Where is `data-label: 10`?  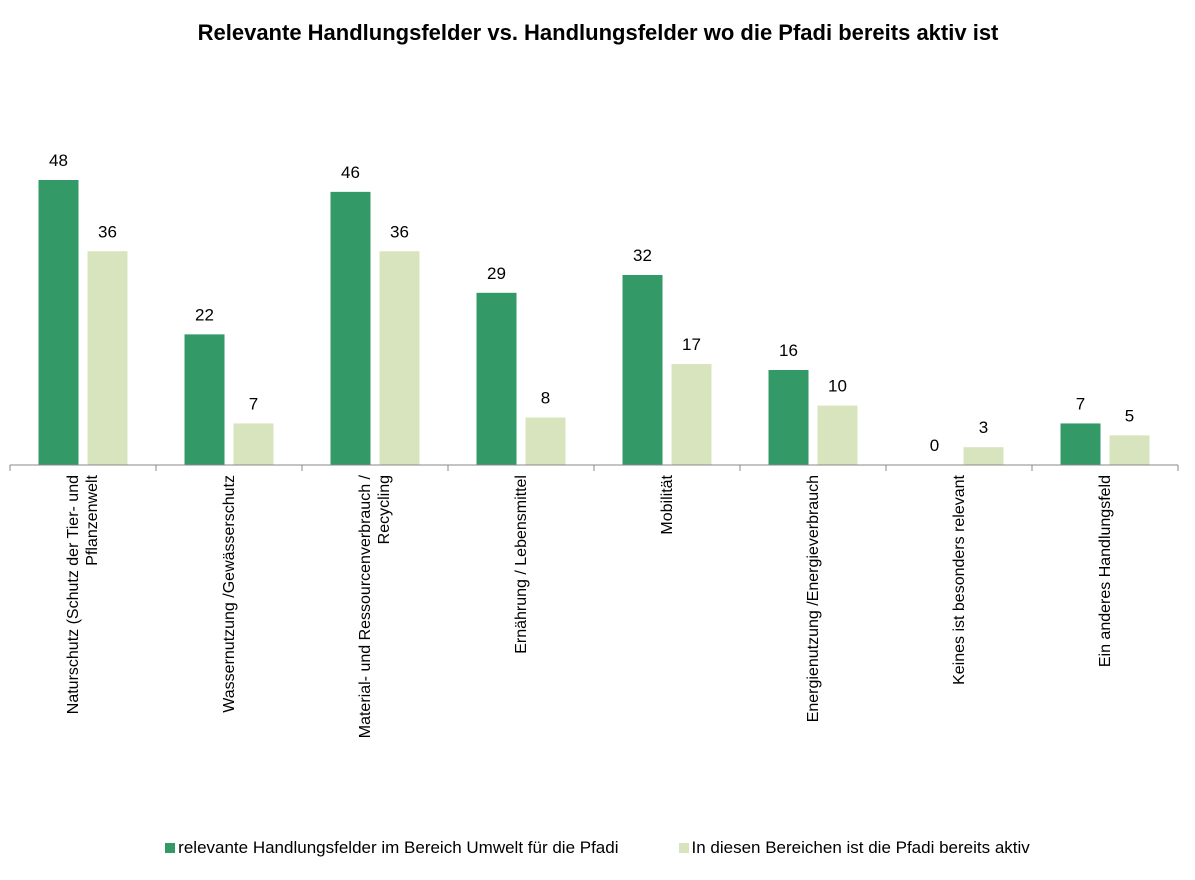
data-label: 10 is located at coordinates (837, 386).